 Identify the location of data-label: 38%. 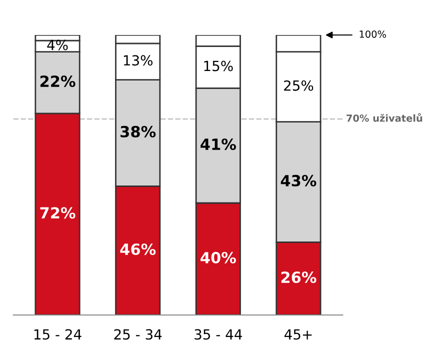
(138, 132).